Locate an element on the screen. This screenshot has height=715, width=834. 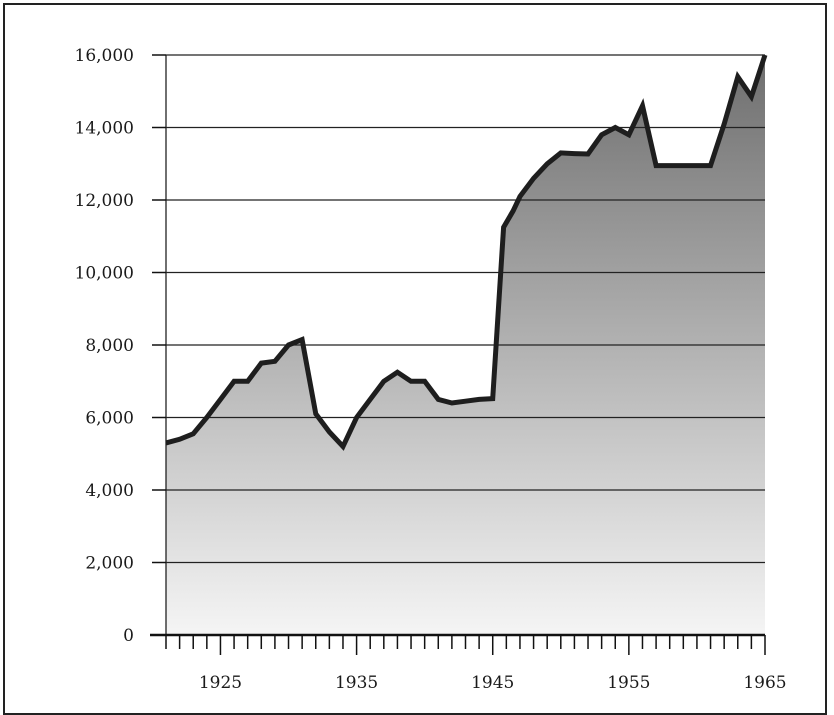
y-tick-label: 12,000 is located at coordinates (104, 201).